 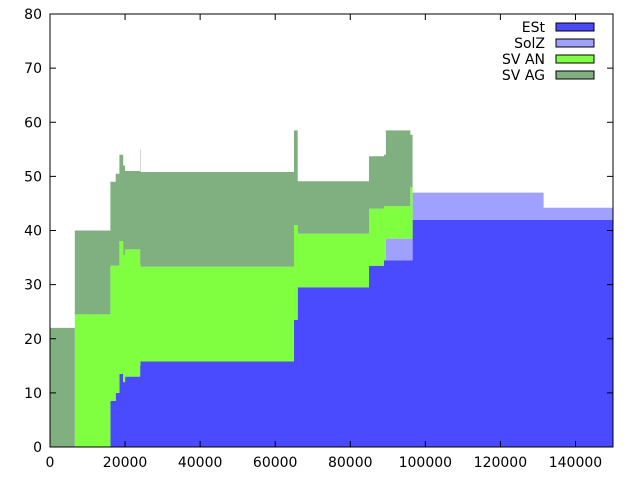 What do you see at coordinates (33, 232) in the screenshot?
I see `y-tick-label: 40` at bounding box center [33, 232].